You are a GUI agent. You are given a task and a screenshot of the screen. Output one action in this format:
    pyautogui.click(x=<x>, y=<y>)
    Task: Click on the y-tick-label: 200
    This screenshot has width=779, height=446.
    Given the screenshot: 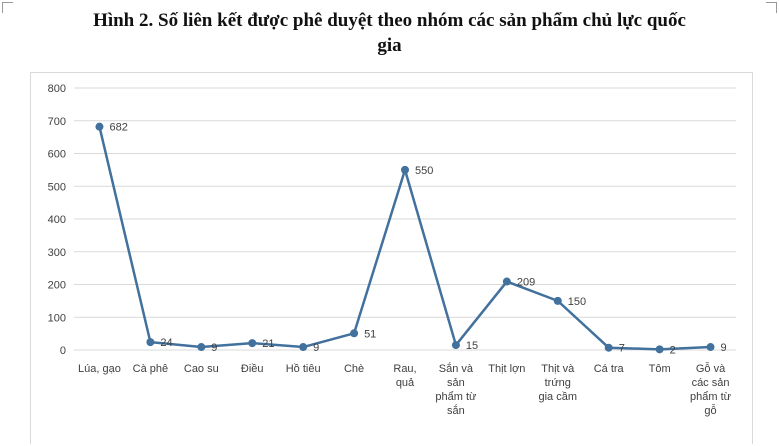 What is the action you would take?
    pyautogui.click(x=57, y=286)
    